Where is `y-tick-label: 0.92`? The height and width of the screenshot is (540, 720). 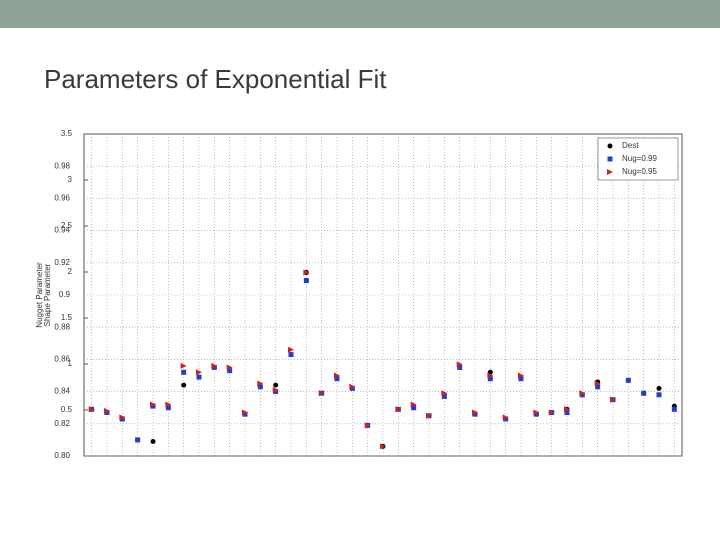
y-tick-label: 0.92 is located at coordinates (62, 262).